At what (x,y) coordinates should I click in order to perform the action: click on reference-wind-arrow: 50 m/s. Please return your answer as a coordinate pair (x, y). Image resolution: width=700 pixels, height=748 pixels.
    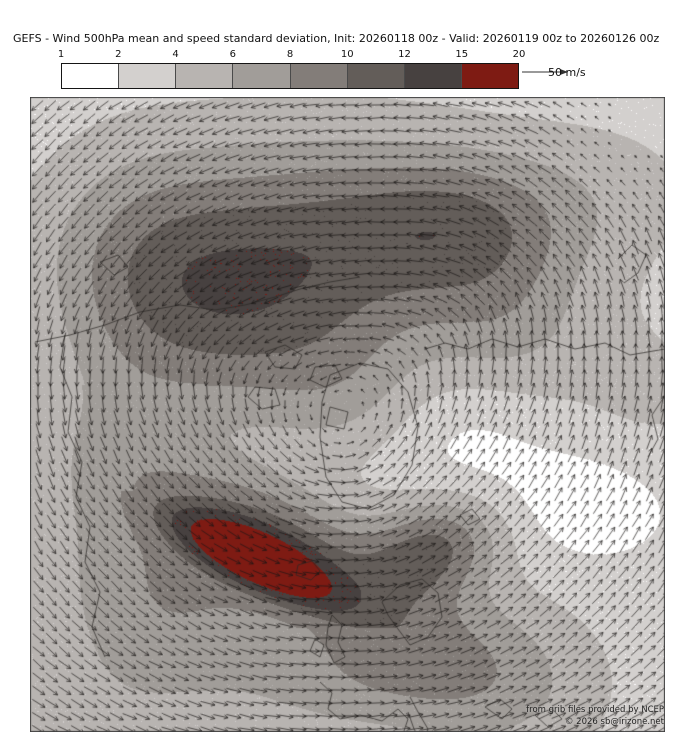
    Looking at the image, I should click on (554, 72).